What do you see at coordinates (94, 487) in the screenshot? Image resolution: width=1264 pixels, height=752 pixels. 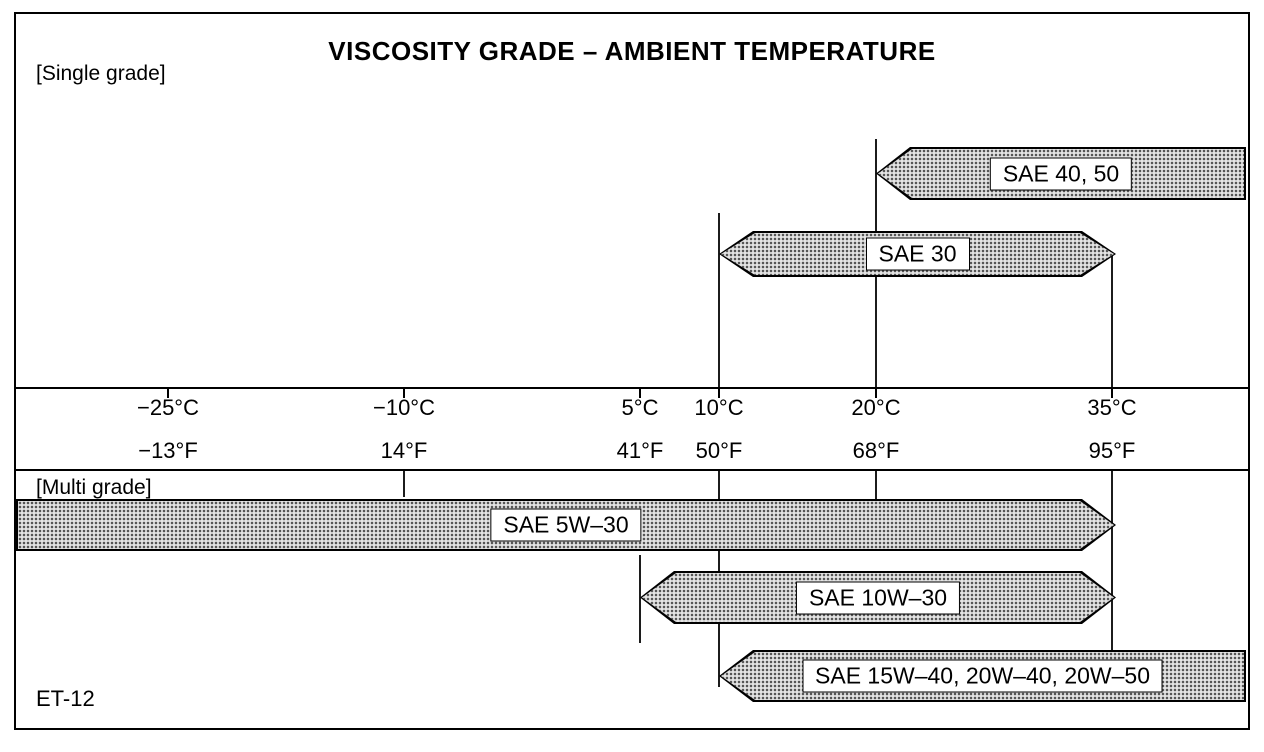 I see `multi-grade-section-label: [Multi grade]` at bounding box center [94, 487].